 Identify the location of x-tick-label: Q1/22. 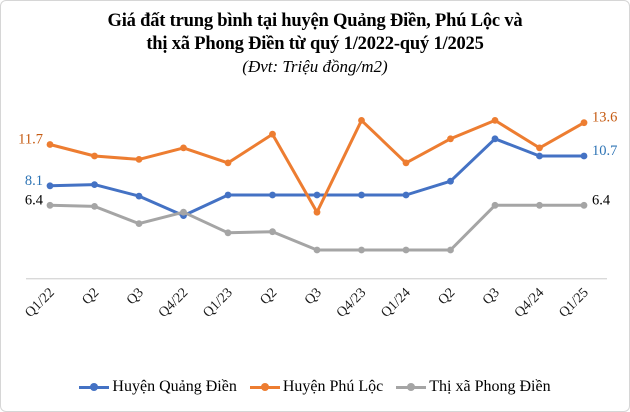
(39, 302).